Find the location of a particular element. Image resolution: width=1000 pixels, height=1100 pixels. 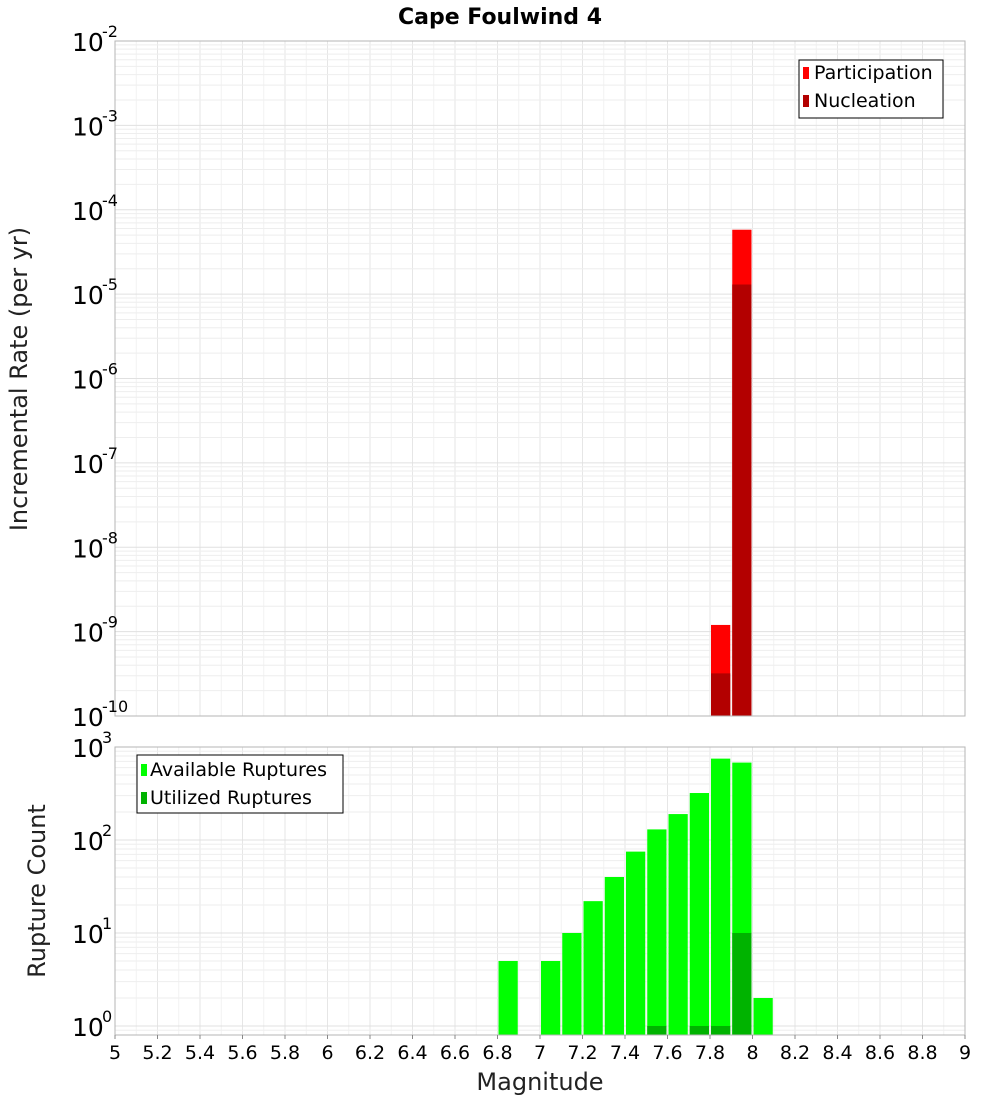

top-bars is located at coordinates (731, 473).